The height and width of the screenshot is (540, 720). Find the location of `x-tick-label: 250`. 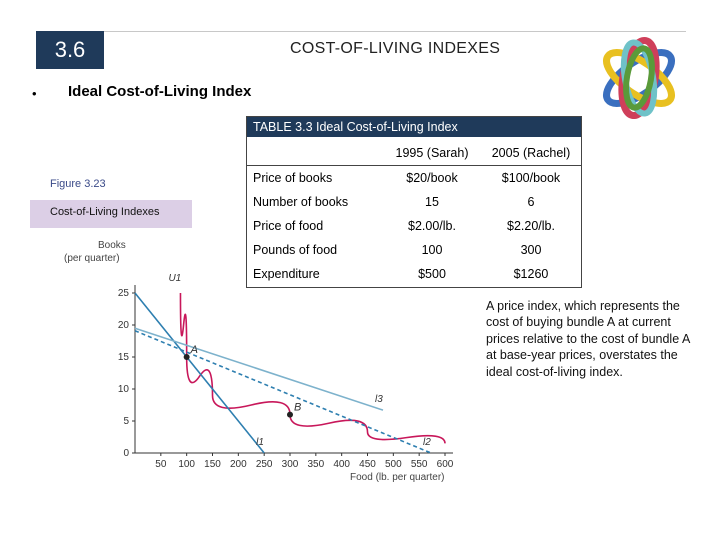

x-tick-label: 250 is located at coordinates (264, 464).